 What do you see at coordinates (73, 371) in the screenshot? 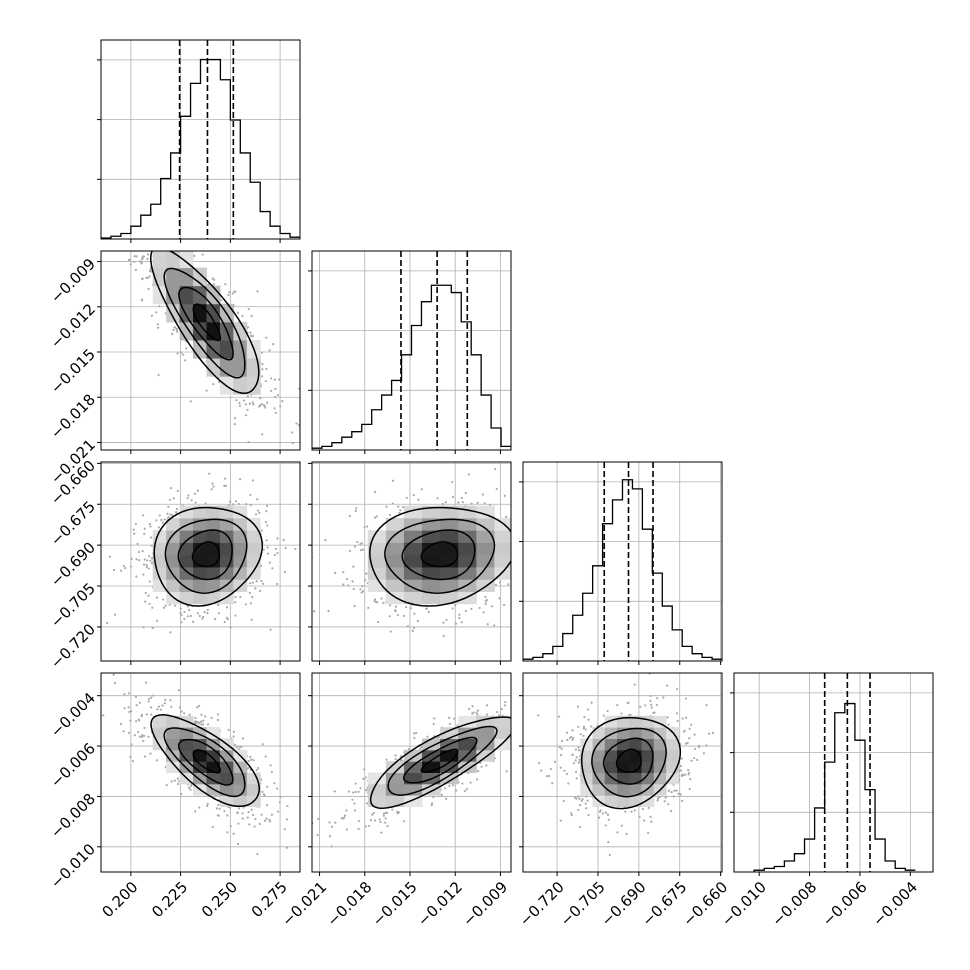
I see `y-tick-label: −0.015` at bounding box center [73, 371].